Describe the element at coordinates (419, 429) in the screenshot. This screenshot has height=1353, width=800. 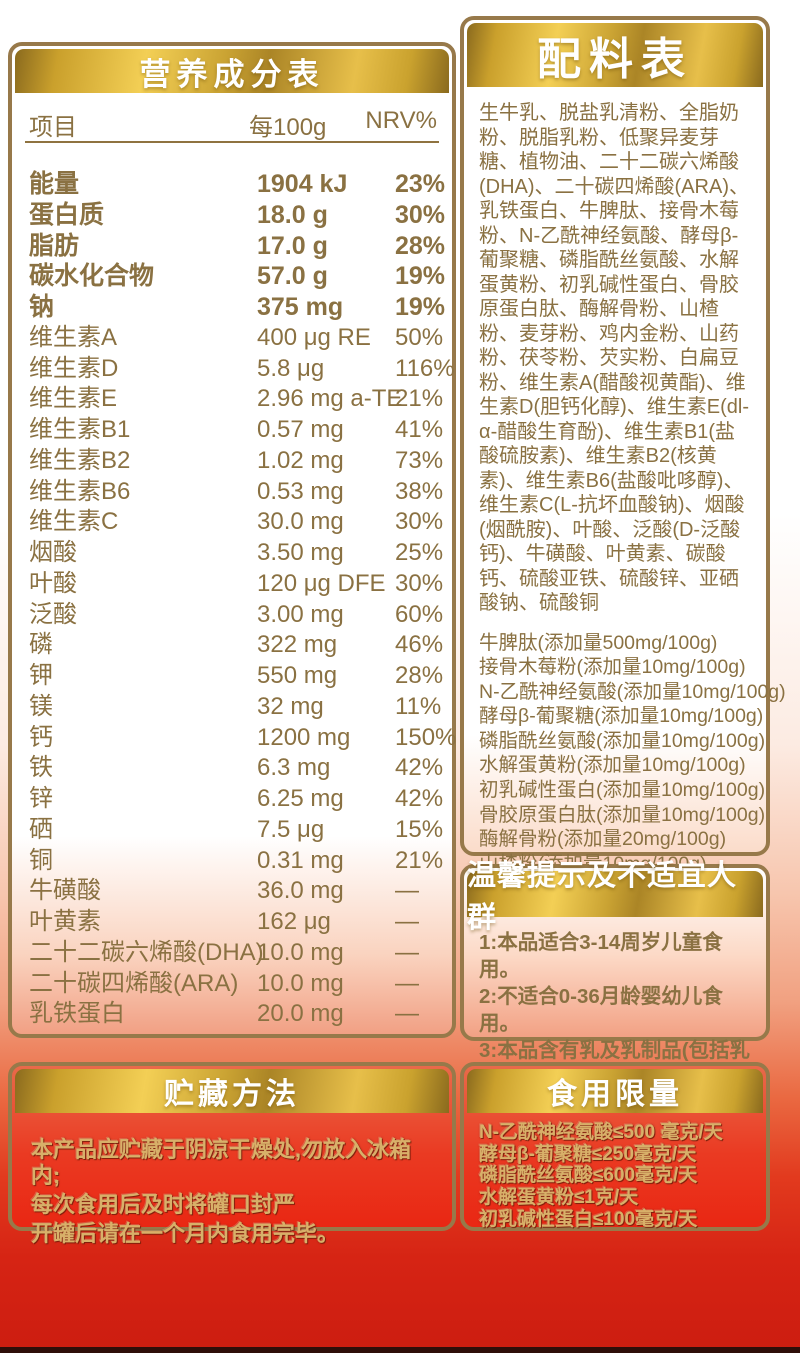
I see `nutrient-nrv: 41%` at that location.